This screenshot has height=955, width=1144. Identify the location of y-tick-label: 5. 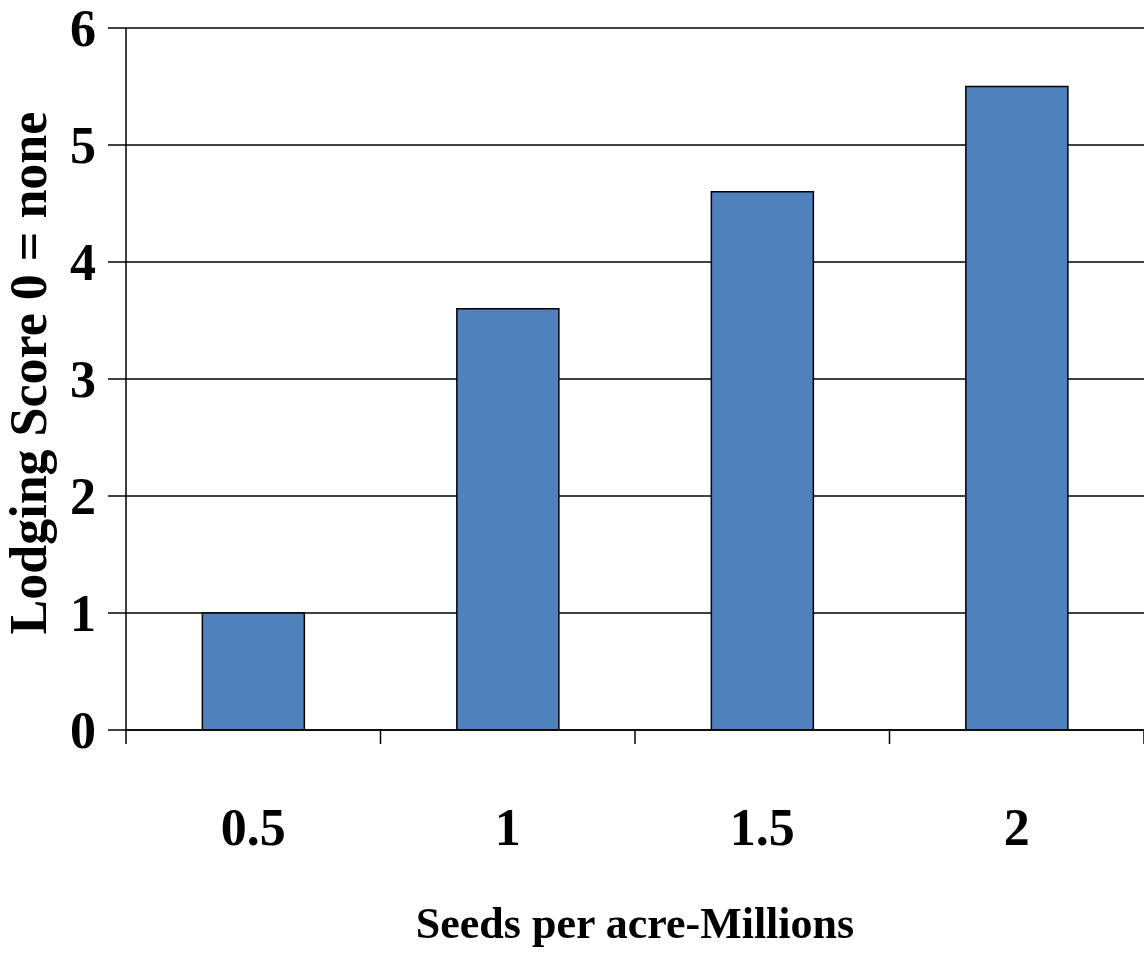
(83, 146).